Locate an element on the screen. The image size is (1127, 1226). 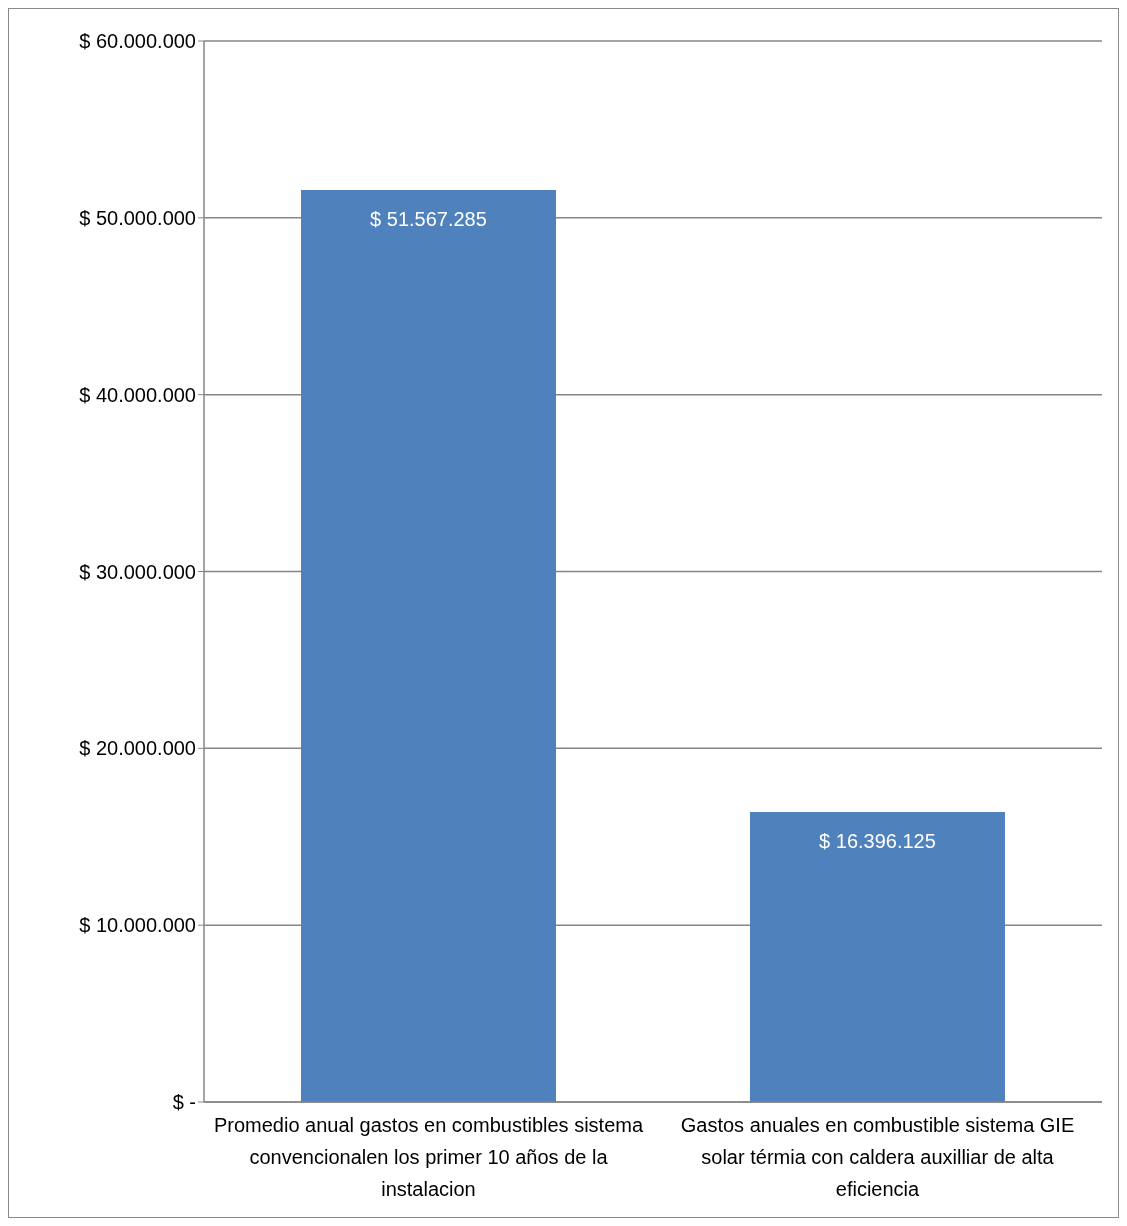
y-tick-label: $ 10.000.000 is located at coordinates (137, 925).